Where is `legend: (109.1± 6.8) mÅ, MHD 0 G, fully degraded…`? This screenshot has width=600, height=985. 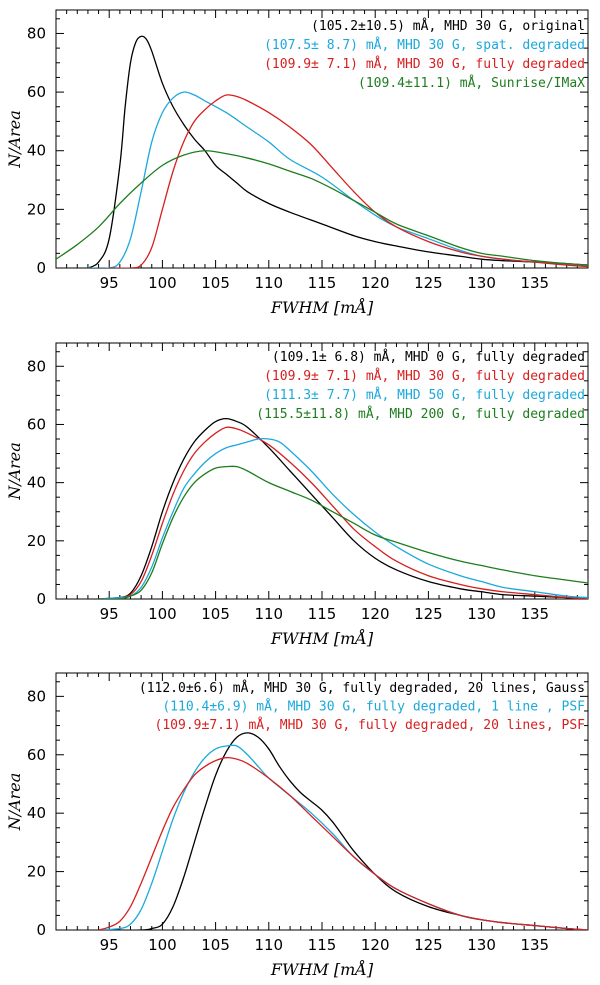
legend: (109.1± 6.8) mÅ, MHD 0 G, fully degraded… is located at coordinates (420, 385).